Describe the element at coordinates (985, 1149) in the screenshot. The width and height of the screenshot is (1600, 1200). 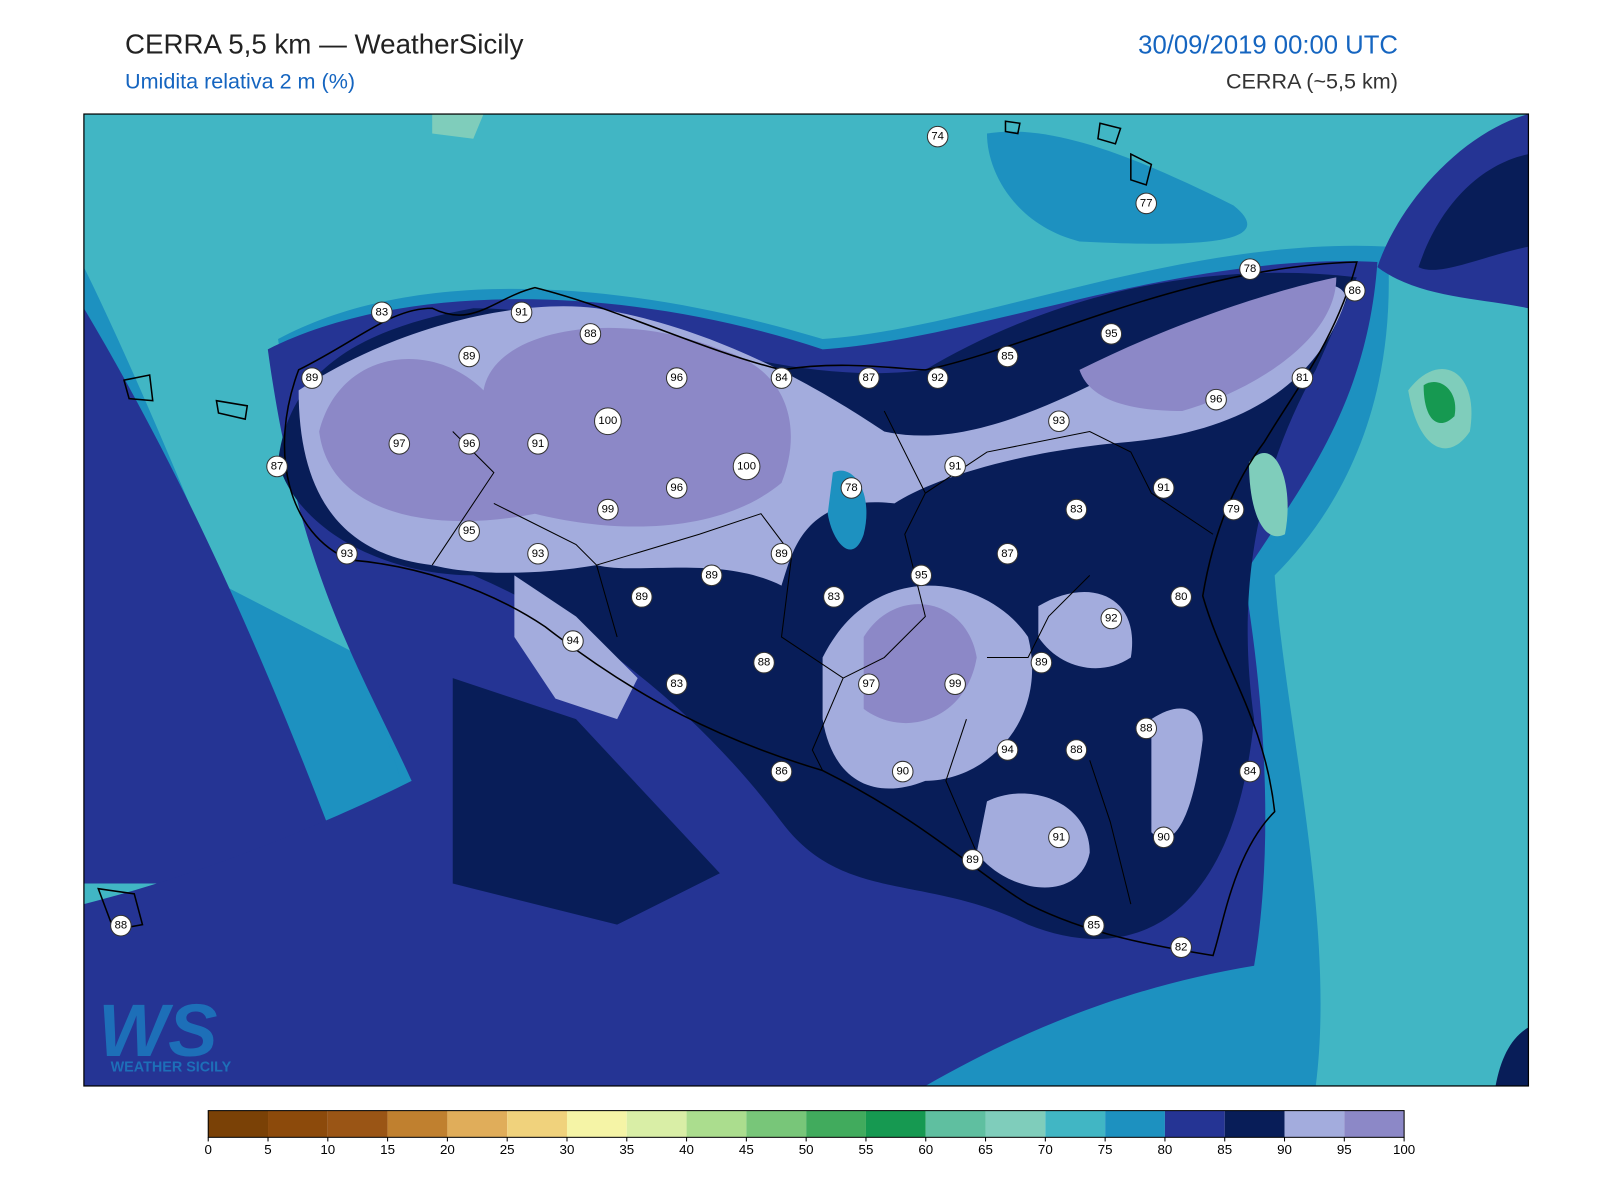
I see `colorbar-tick-label: 65` at that location.